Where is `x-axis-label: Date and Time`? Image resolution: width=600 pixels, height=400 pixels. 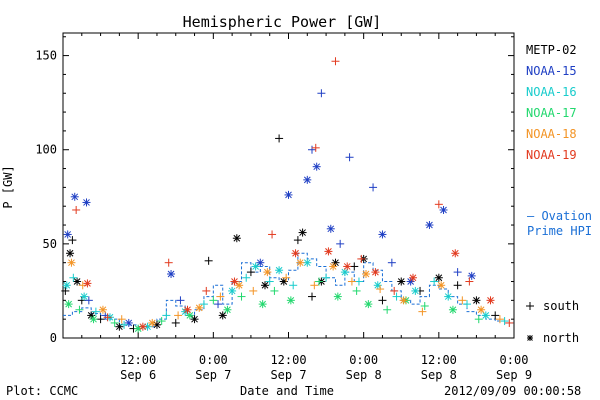 x-axis-label: Date and Time is located at coordinates (287, 391).